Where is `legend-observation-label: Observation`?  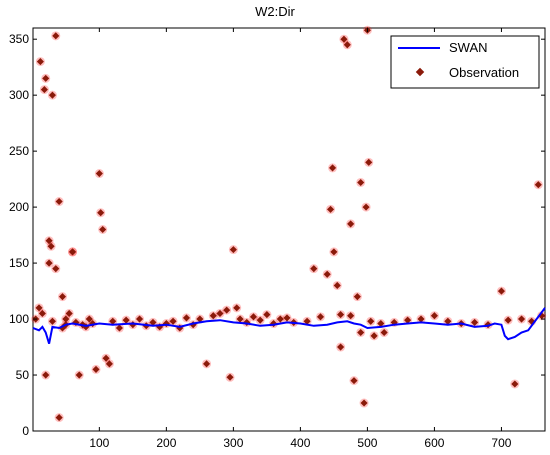
legend-observation-label: Observation is located at coordinates (484, 72).